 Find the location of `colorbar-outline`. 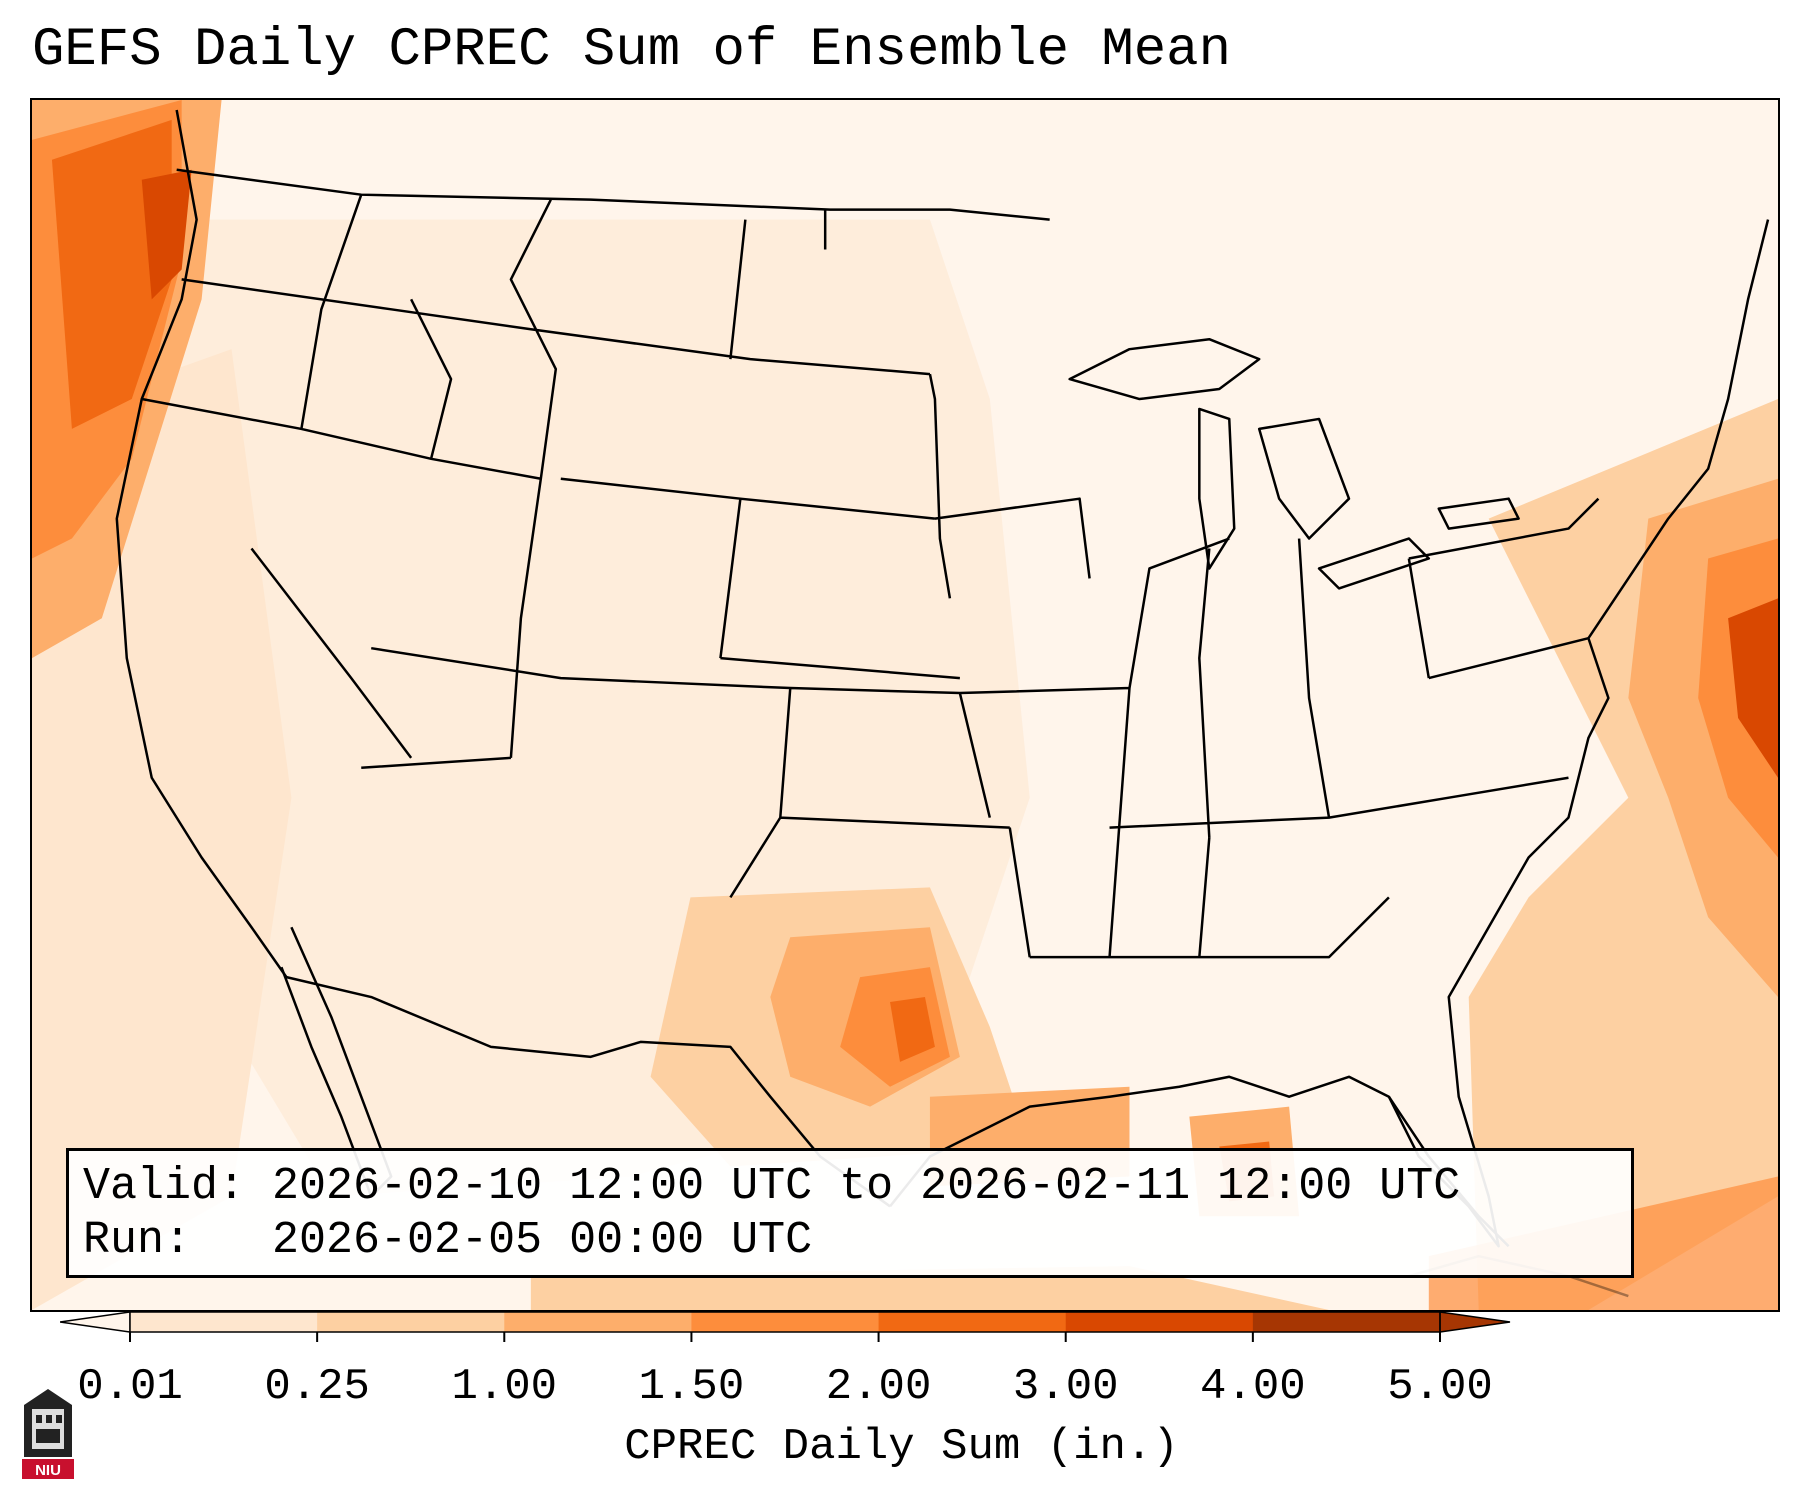

colorbar-outline is located at coordinates (785, 1322).